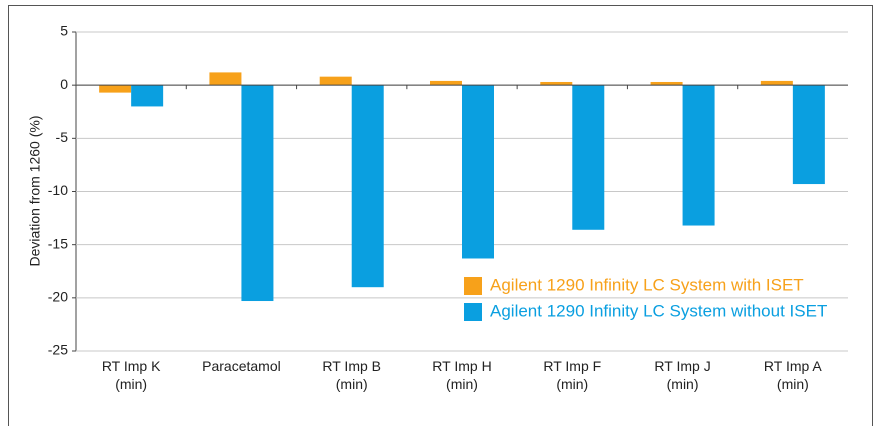  Describe the element at coordinates (793, 375) in the screenshot. I see `x-tick-label: RT Imp A (min)` at that location.